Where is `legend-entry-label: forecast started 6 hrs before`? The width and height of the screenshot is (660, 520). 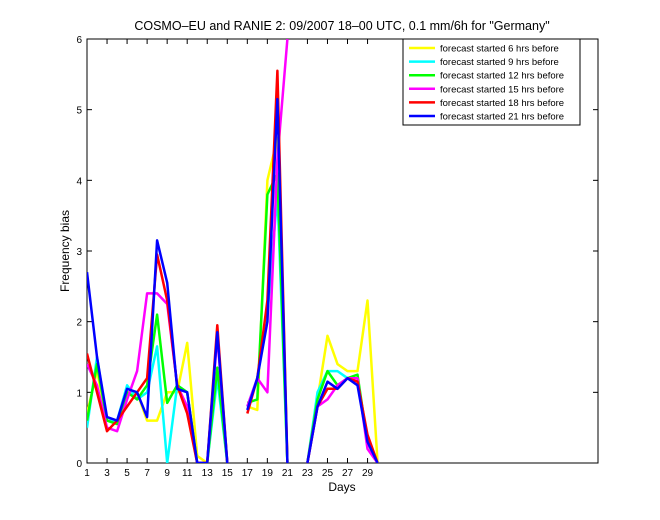 legend-entry-label: forecast started 6 hrs before is located at coordinates (499, 49).